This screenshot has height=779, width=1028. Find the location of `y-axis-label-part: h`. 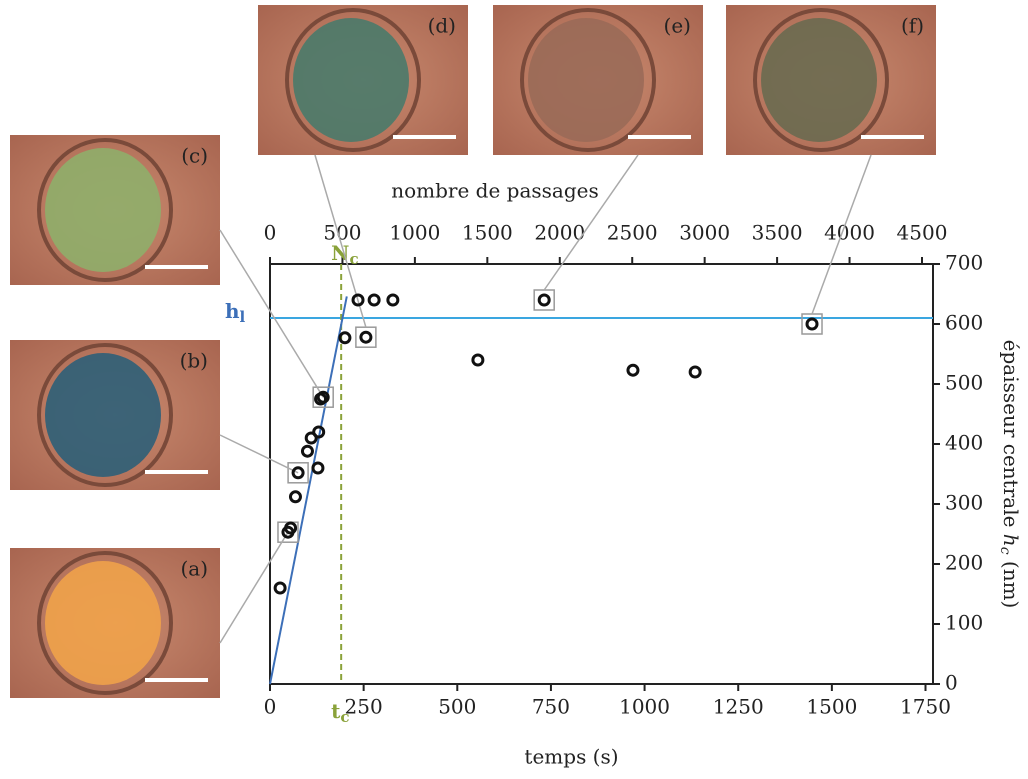

y-axis-label-part: h is located at coordinates (1012, 540).